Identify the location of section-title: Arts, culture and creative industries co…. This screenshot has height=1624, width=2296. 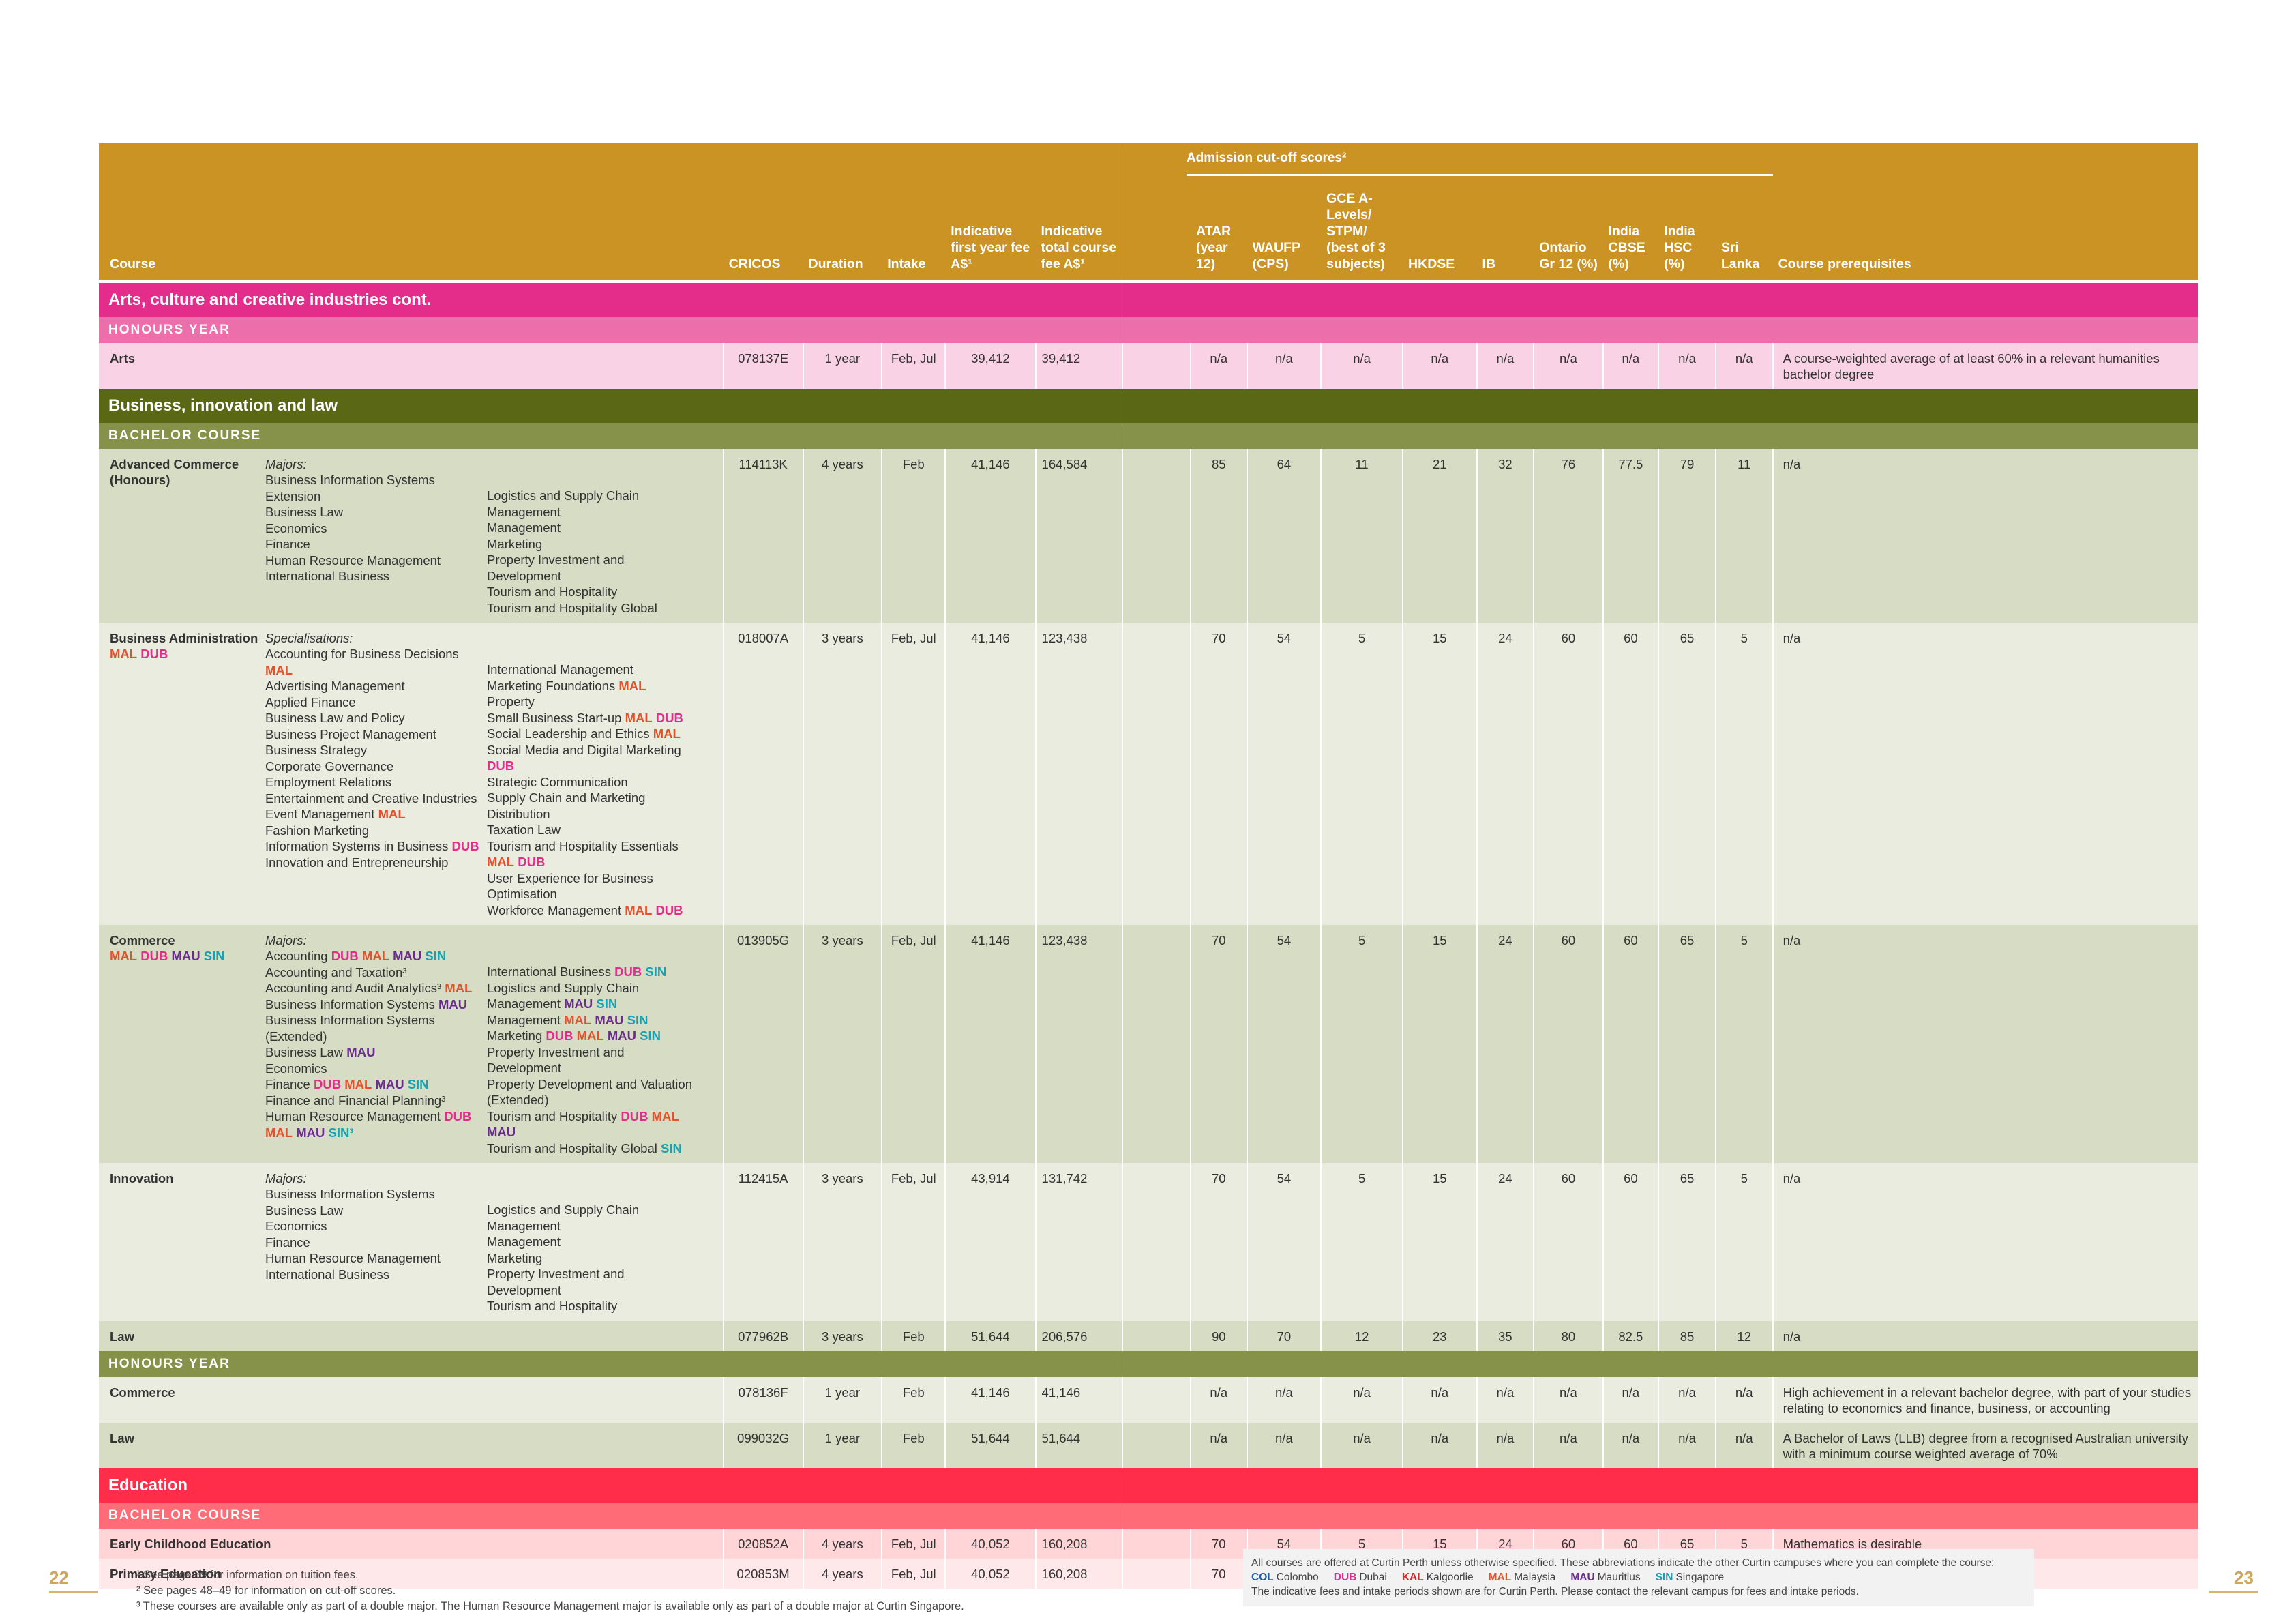
(610, 300).